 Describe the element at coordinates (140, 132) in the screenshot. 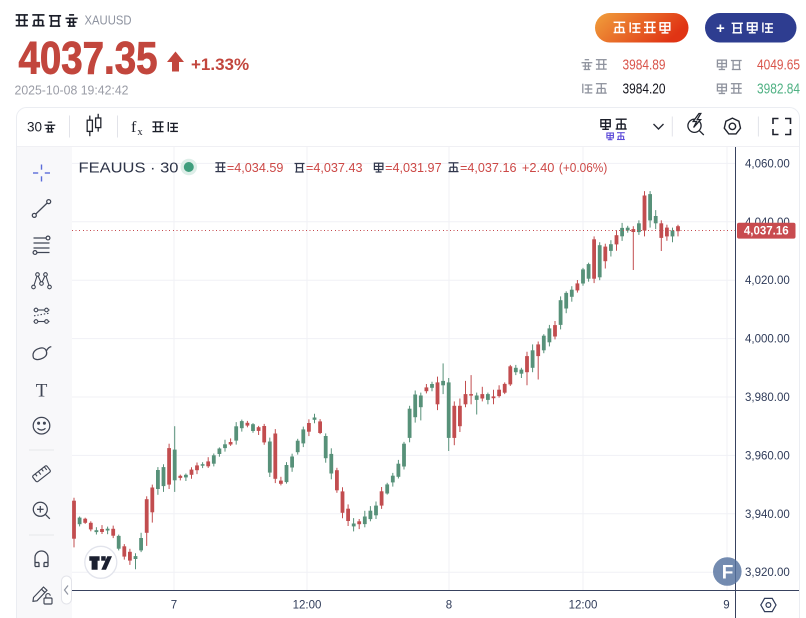

I see `svg-text: x` at that location.